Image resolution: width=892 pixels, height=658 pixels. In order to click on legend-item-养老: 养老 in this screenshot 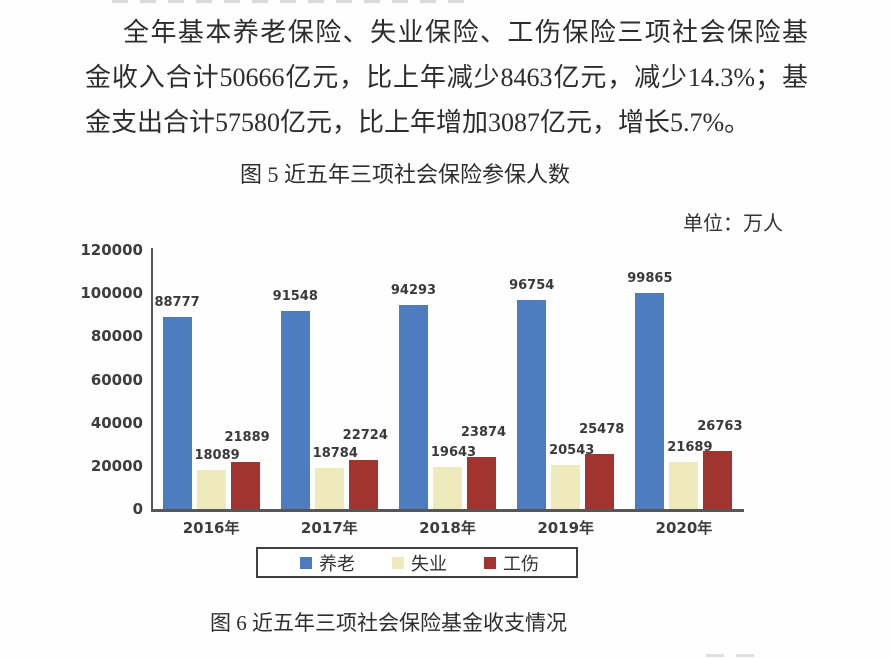, I will do `click(327, 563)`.